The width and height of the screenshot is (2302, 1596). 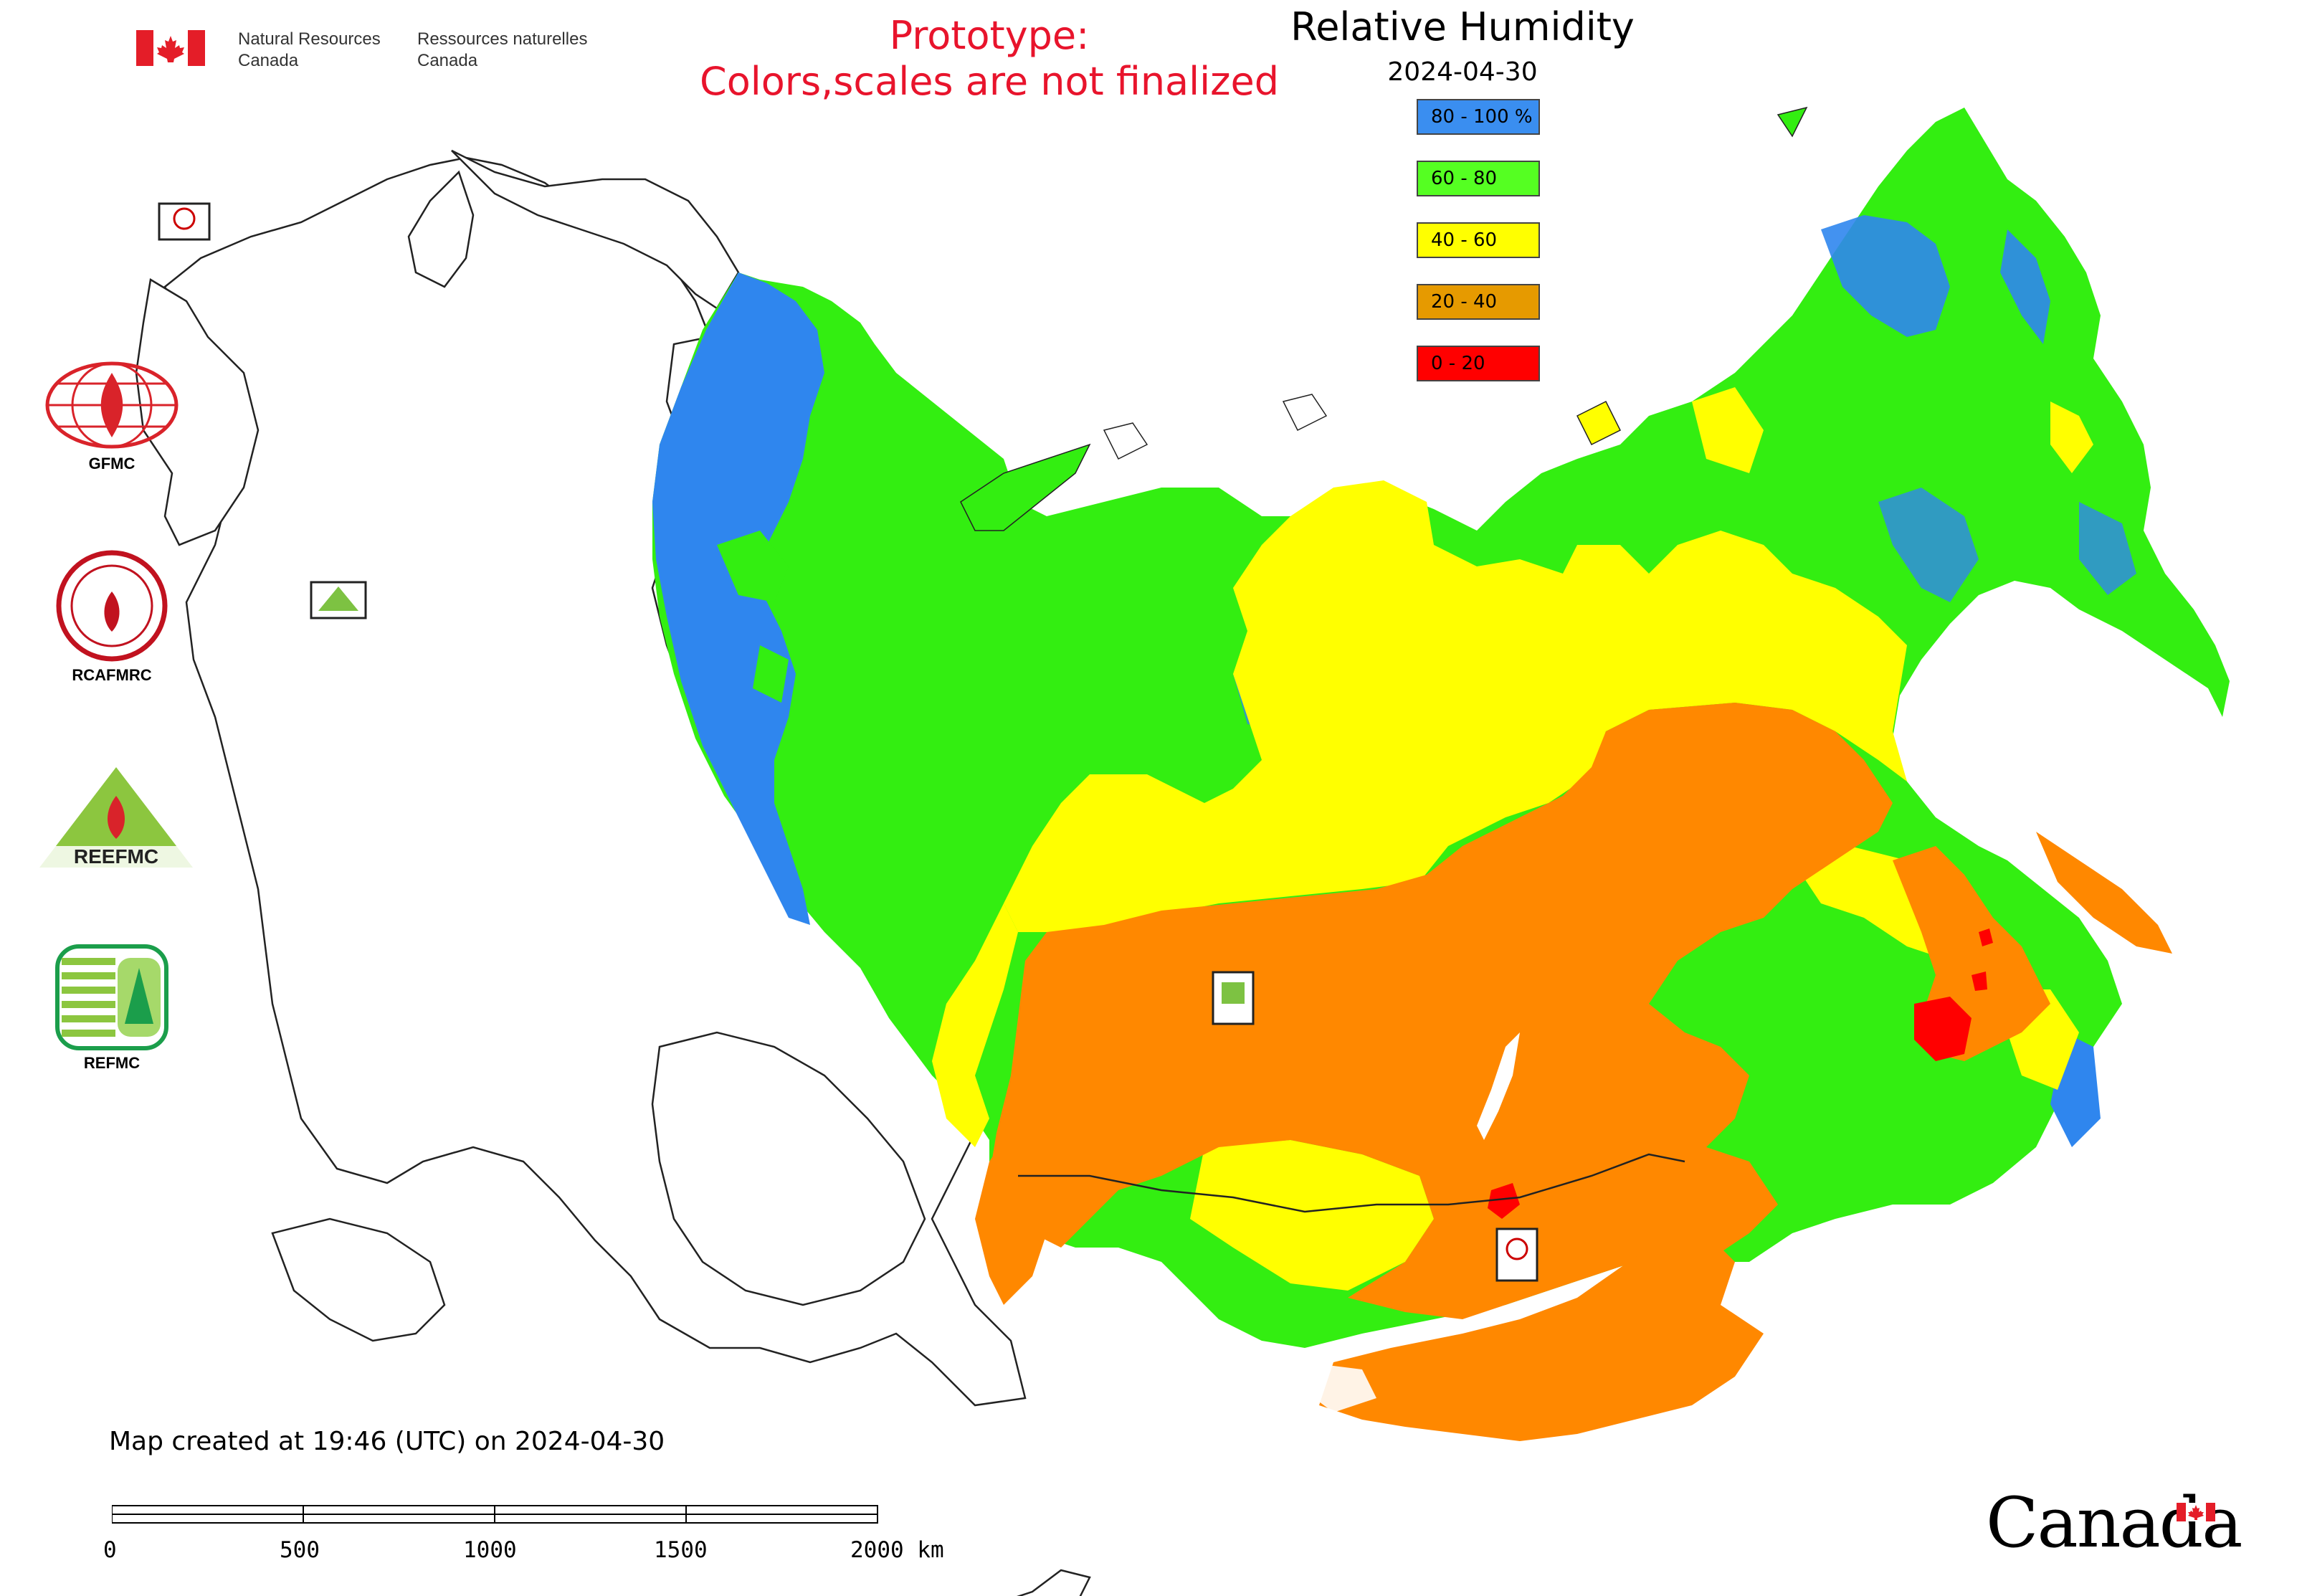 I want to click on map-title: Relative Humidity, so click(x=1462, y=26).